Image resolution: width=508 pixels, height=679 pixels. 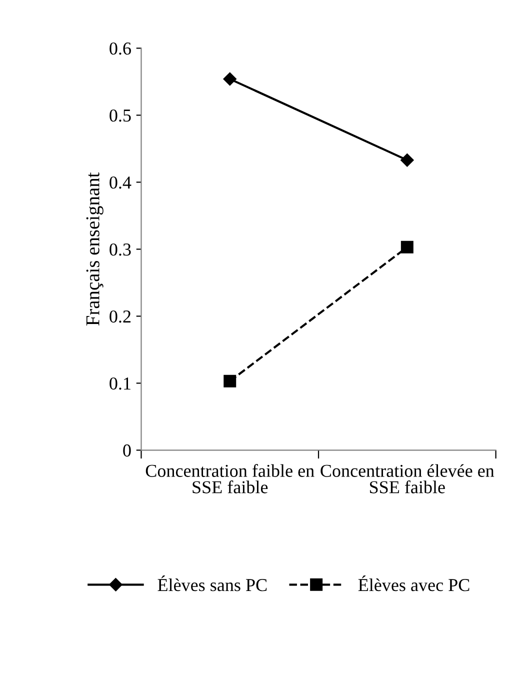 I want to click on y-tick-label: 0.1, so click(x=120, y=383).